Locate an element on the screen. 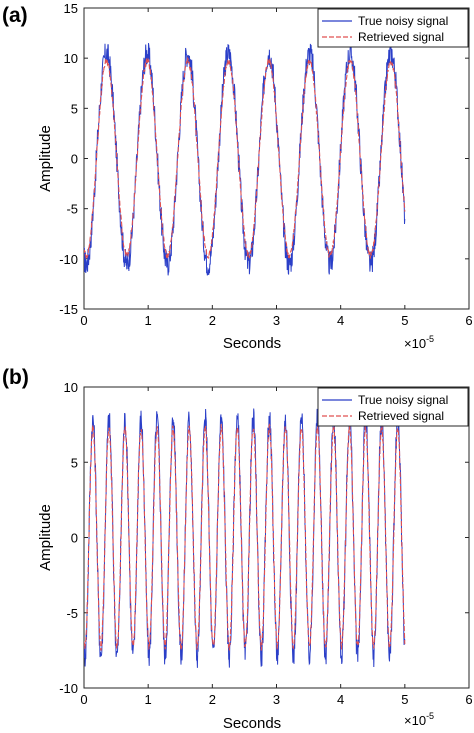  y-tick-label: 15 is located at coordinates (71, 8).